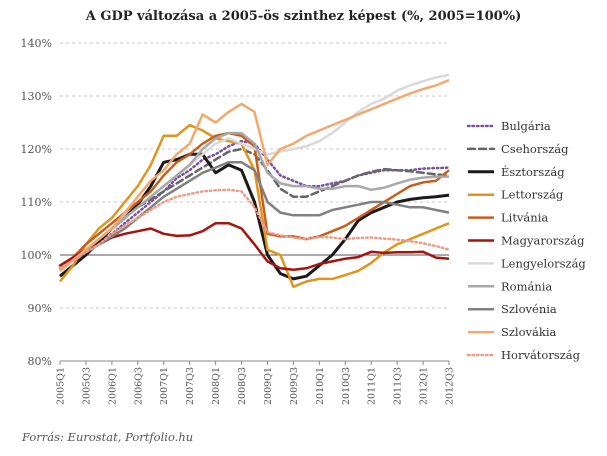 This screenshot has width=607, height=456. I want to click on y-tick-label: 110%, so click(36, 202).